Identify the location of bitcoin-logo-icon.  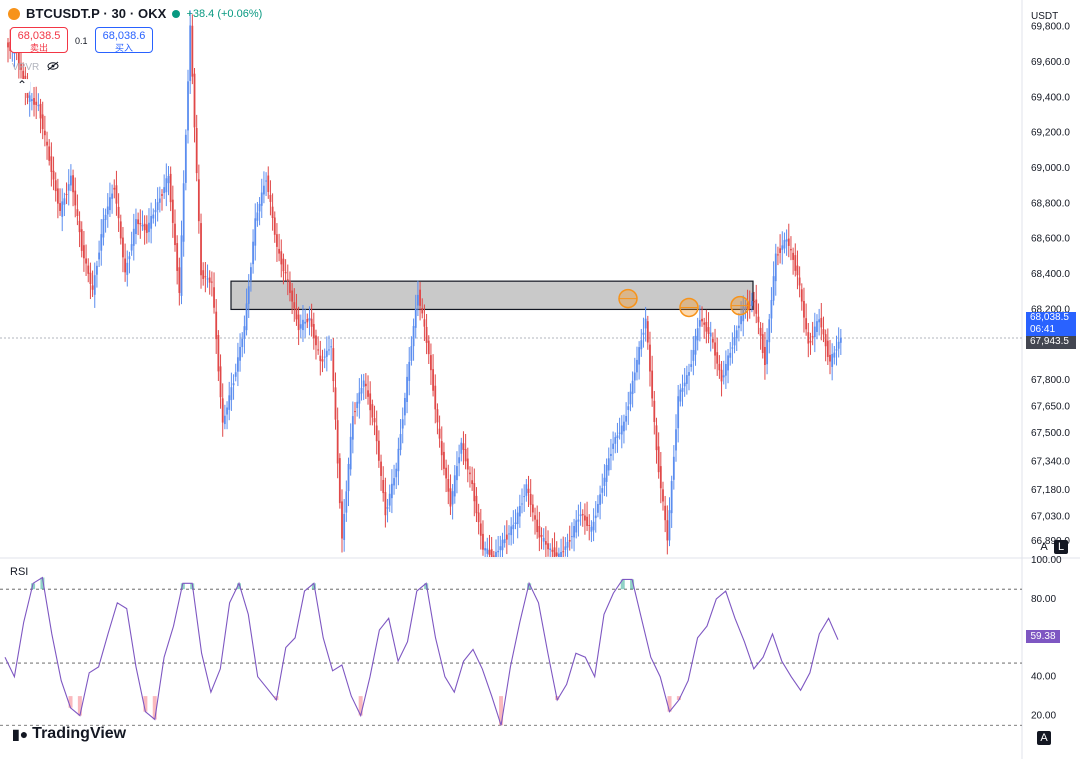
(14, 13).